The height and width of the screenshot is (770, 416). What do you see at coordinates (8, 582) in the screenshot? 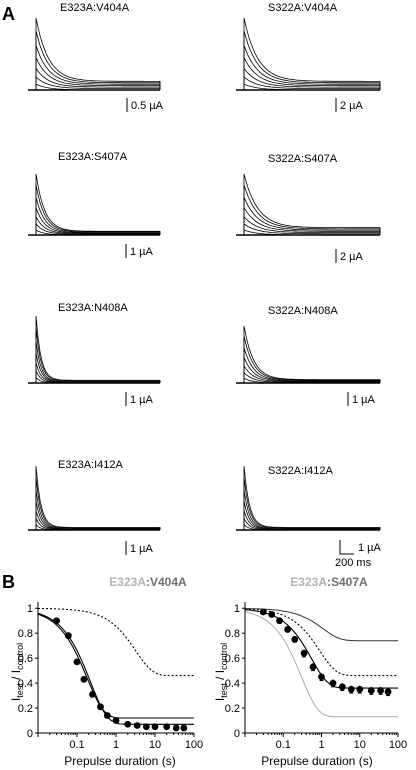
I see `panel-b-letter: B` at bounding box center [8, 582].